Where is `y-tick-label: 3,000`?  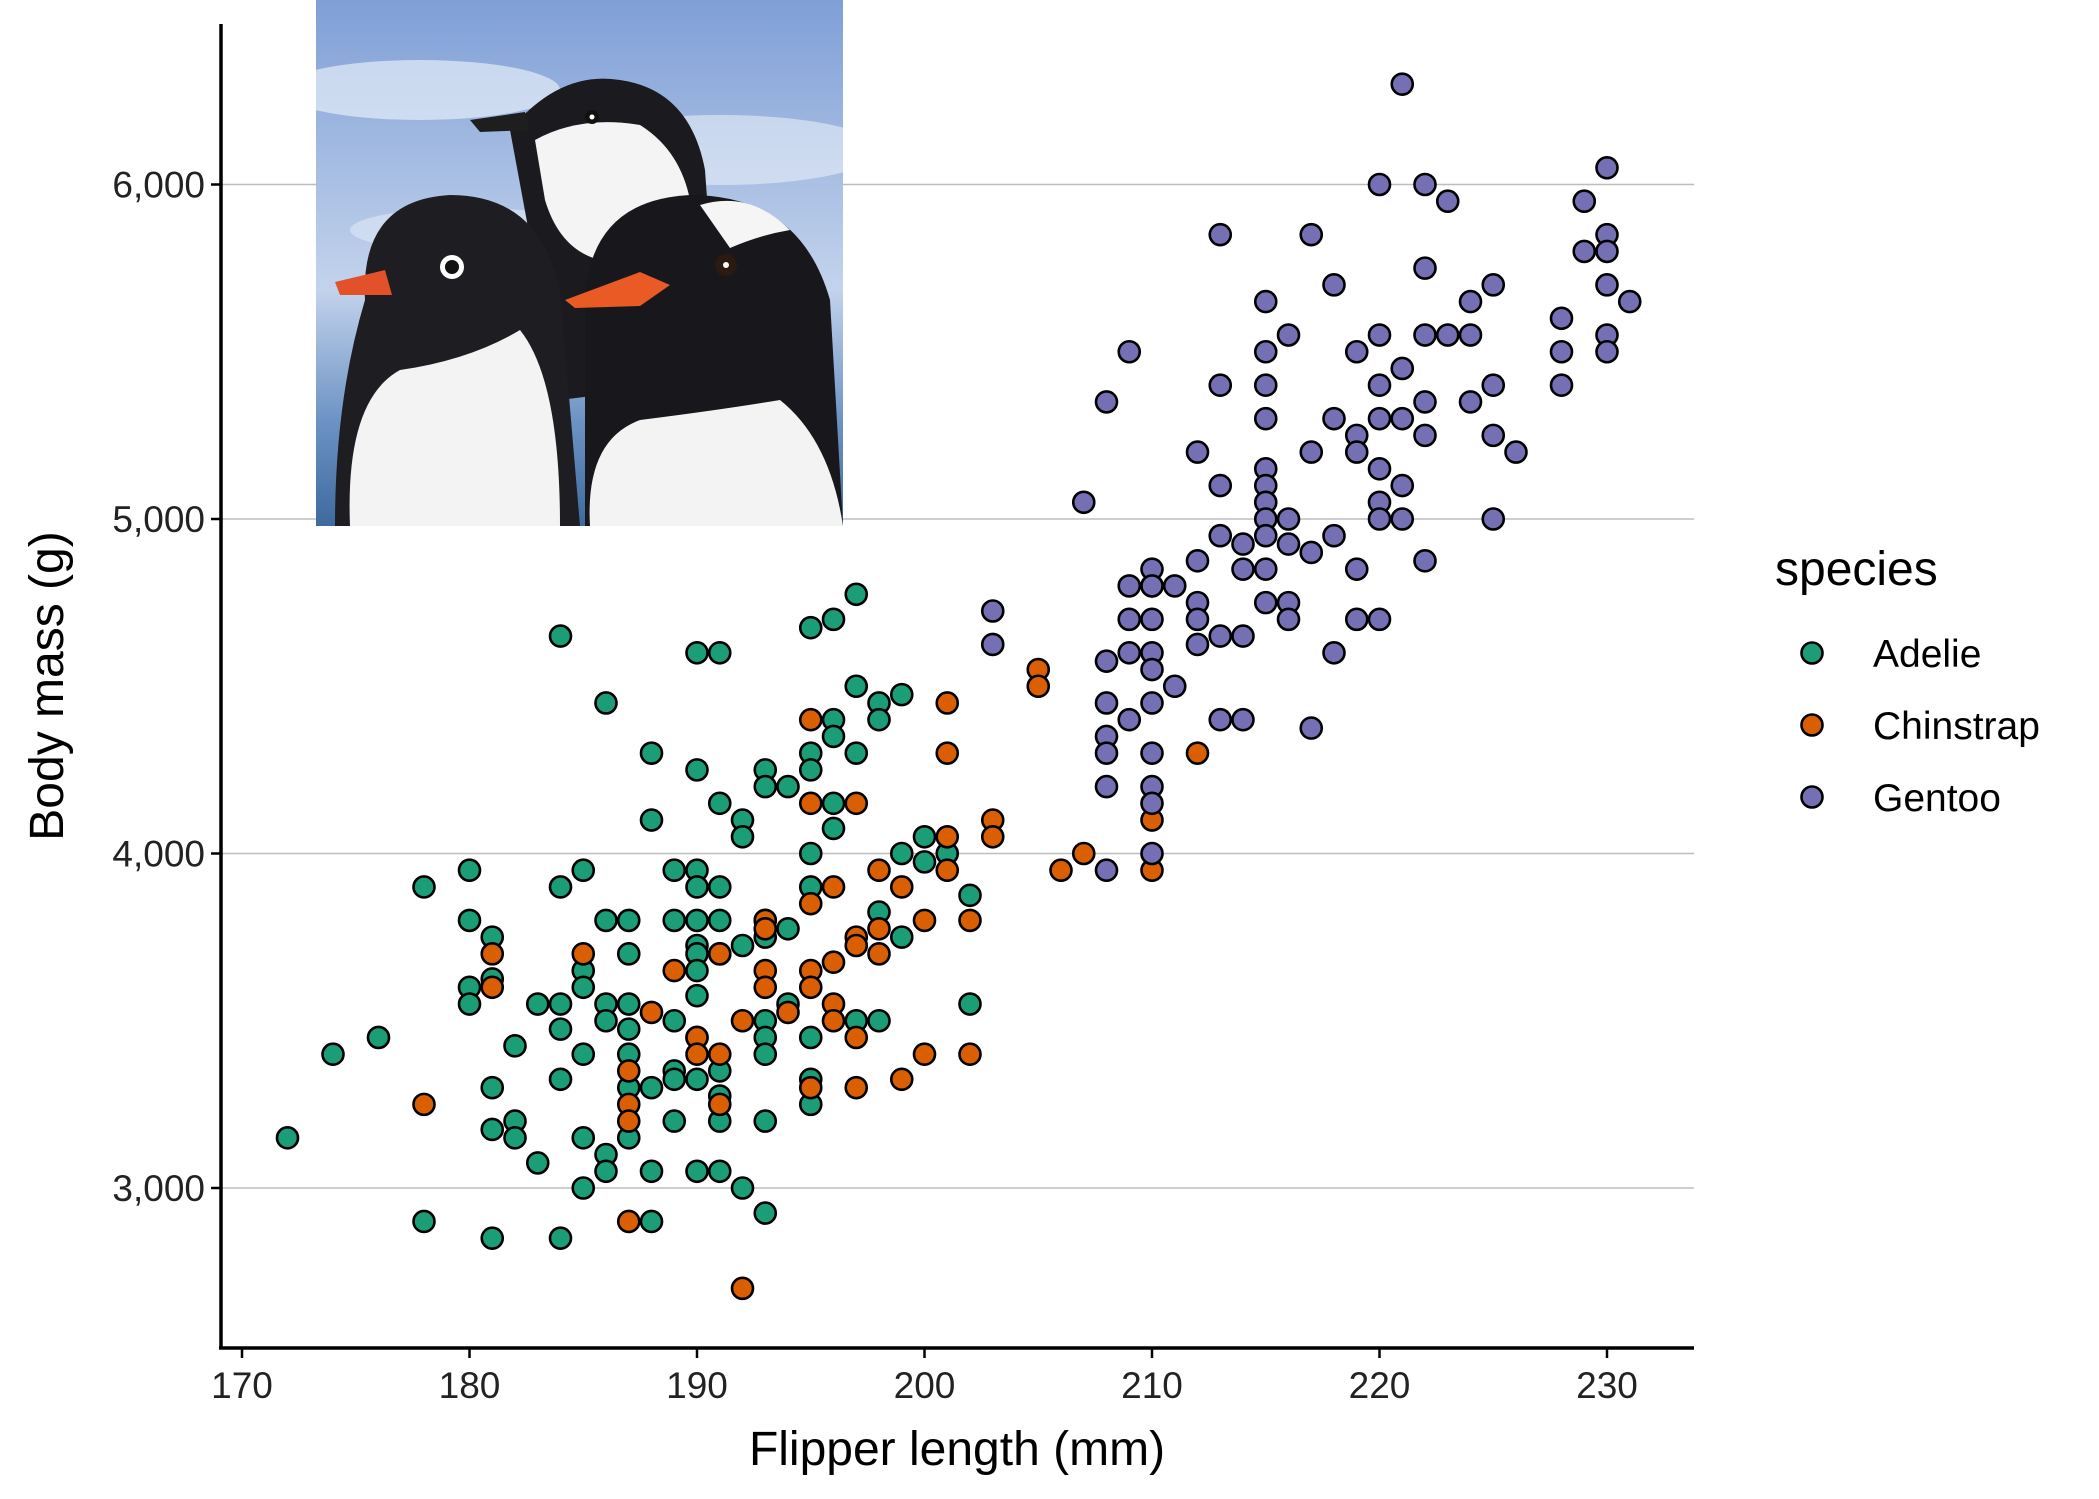
y-tick-label: 3,000 is located at coordinates (158, 1188).